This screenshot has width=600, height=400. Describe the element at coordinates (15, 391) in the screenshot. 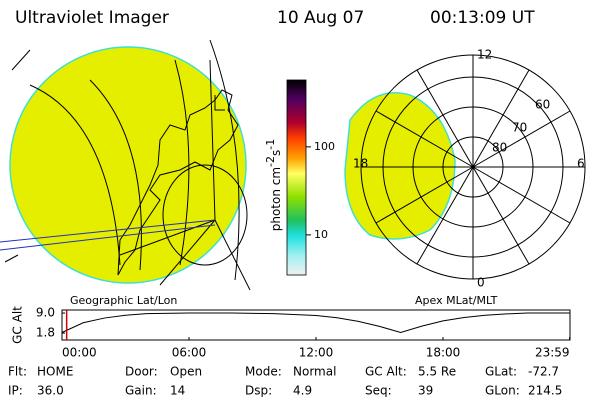

I see `status-label: IP:` at that location.